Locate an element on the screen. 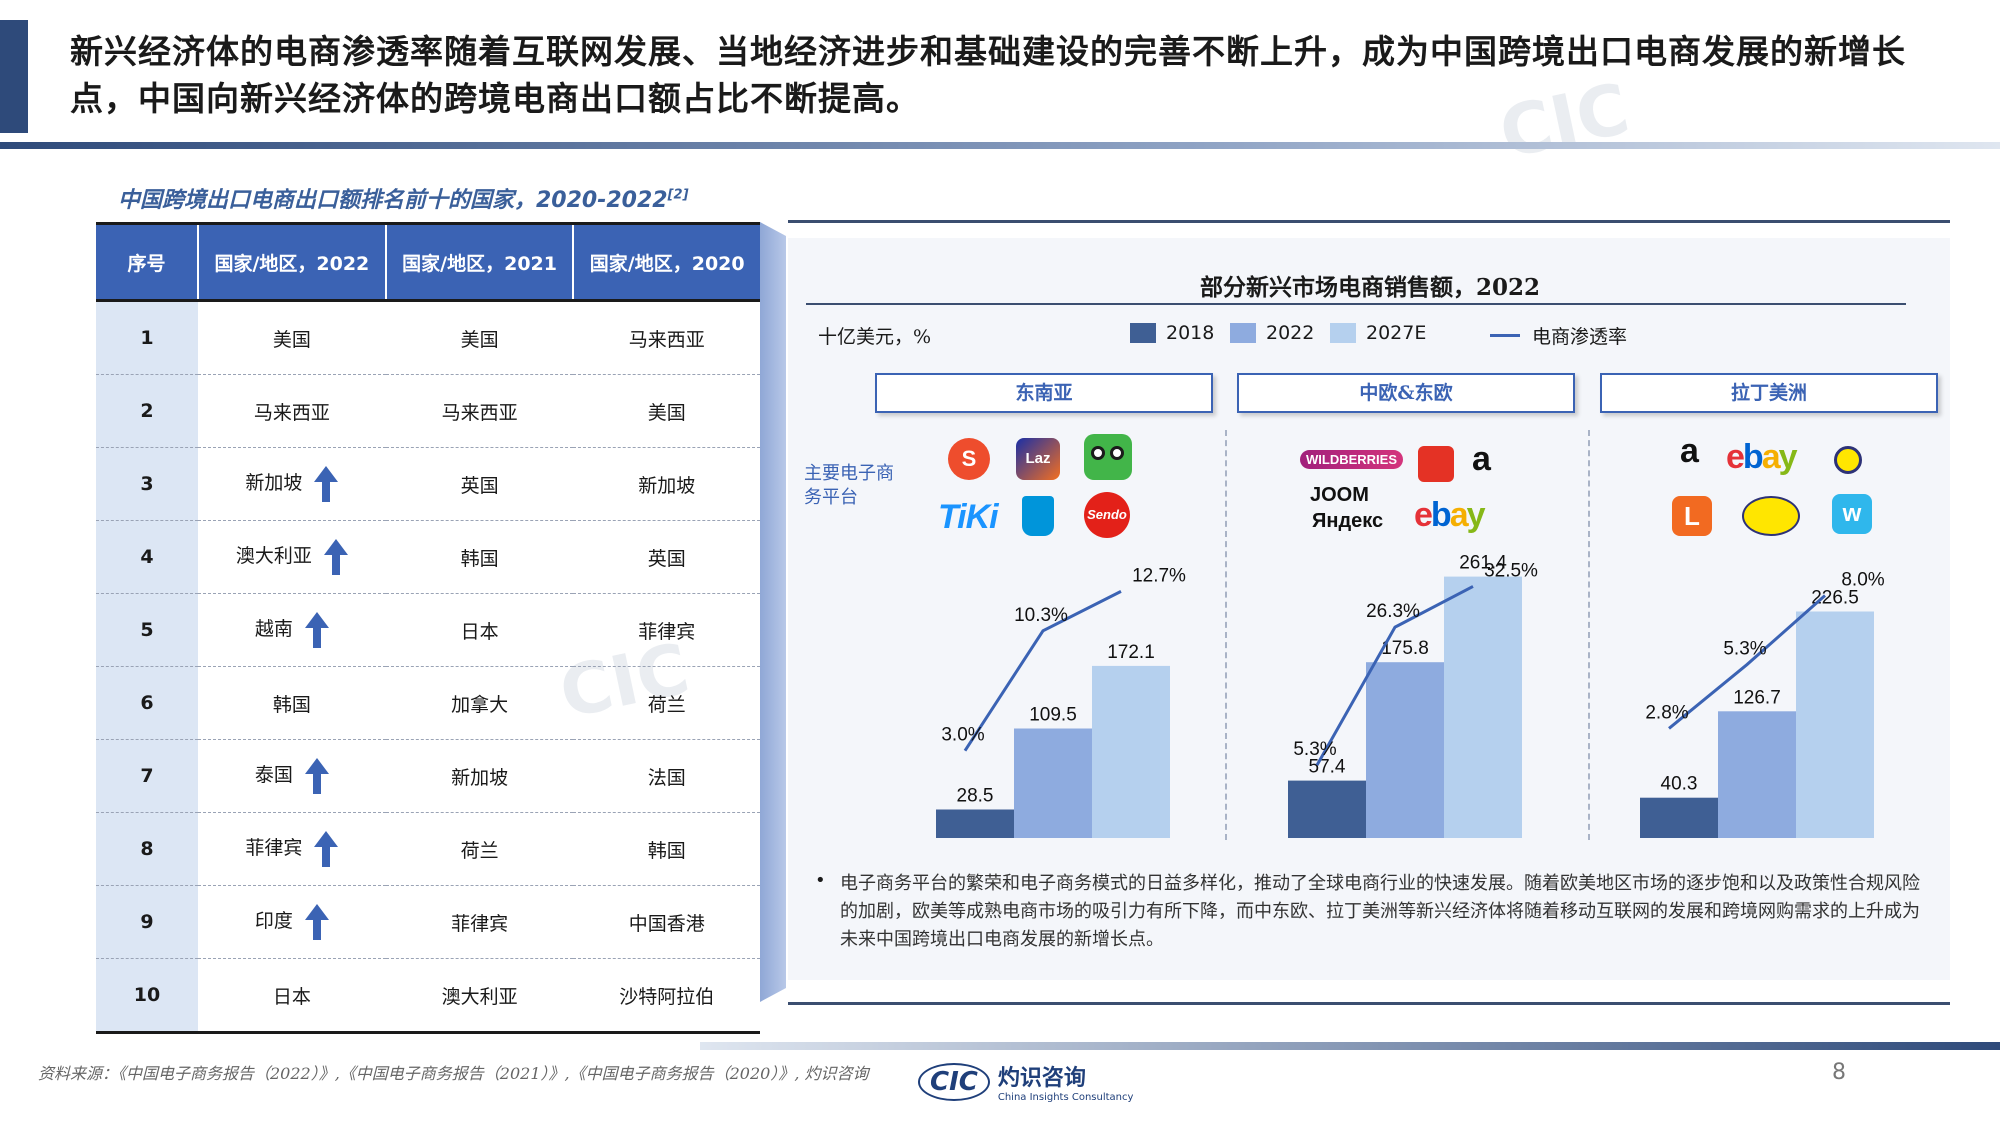 The height and width of the screenshot is (1125, 2000). penetration-label-2-1: 5.3% is located at coordinates (1744, 649).